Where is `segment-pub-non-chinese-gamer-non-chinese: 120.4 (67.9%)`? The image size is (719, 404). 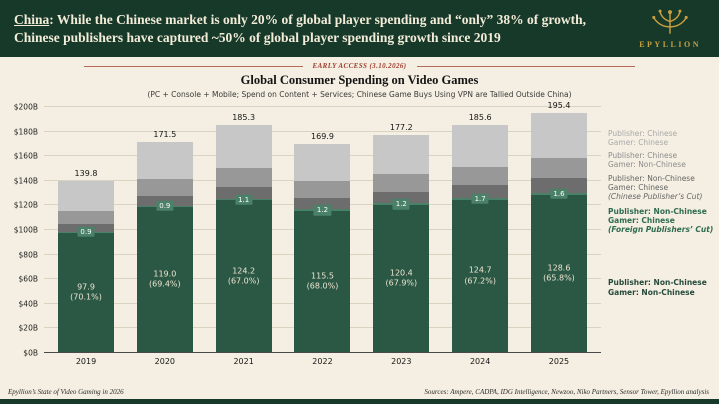
segment-pub-non-chinese-gamer-non-chinese: 120.4 (67.9%) is located at coordinates (401, 278).